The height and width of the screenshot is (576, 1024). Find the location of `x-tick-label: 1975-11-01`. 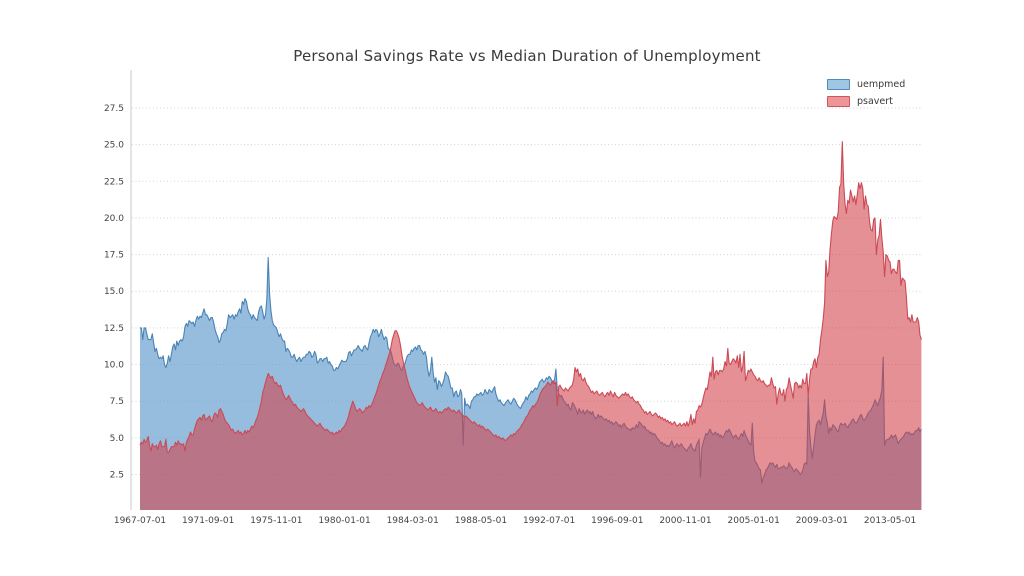

x-tick-label: 1975-11-01 is located at coordinates (276, 521).